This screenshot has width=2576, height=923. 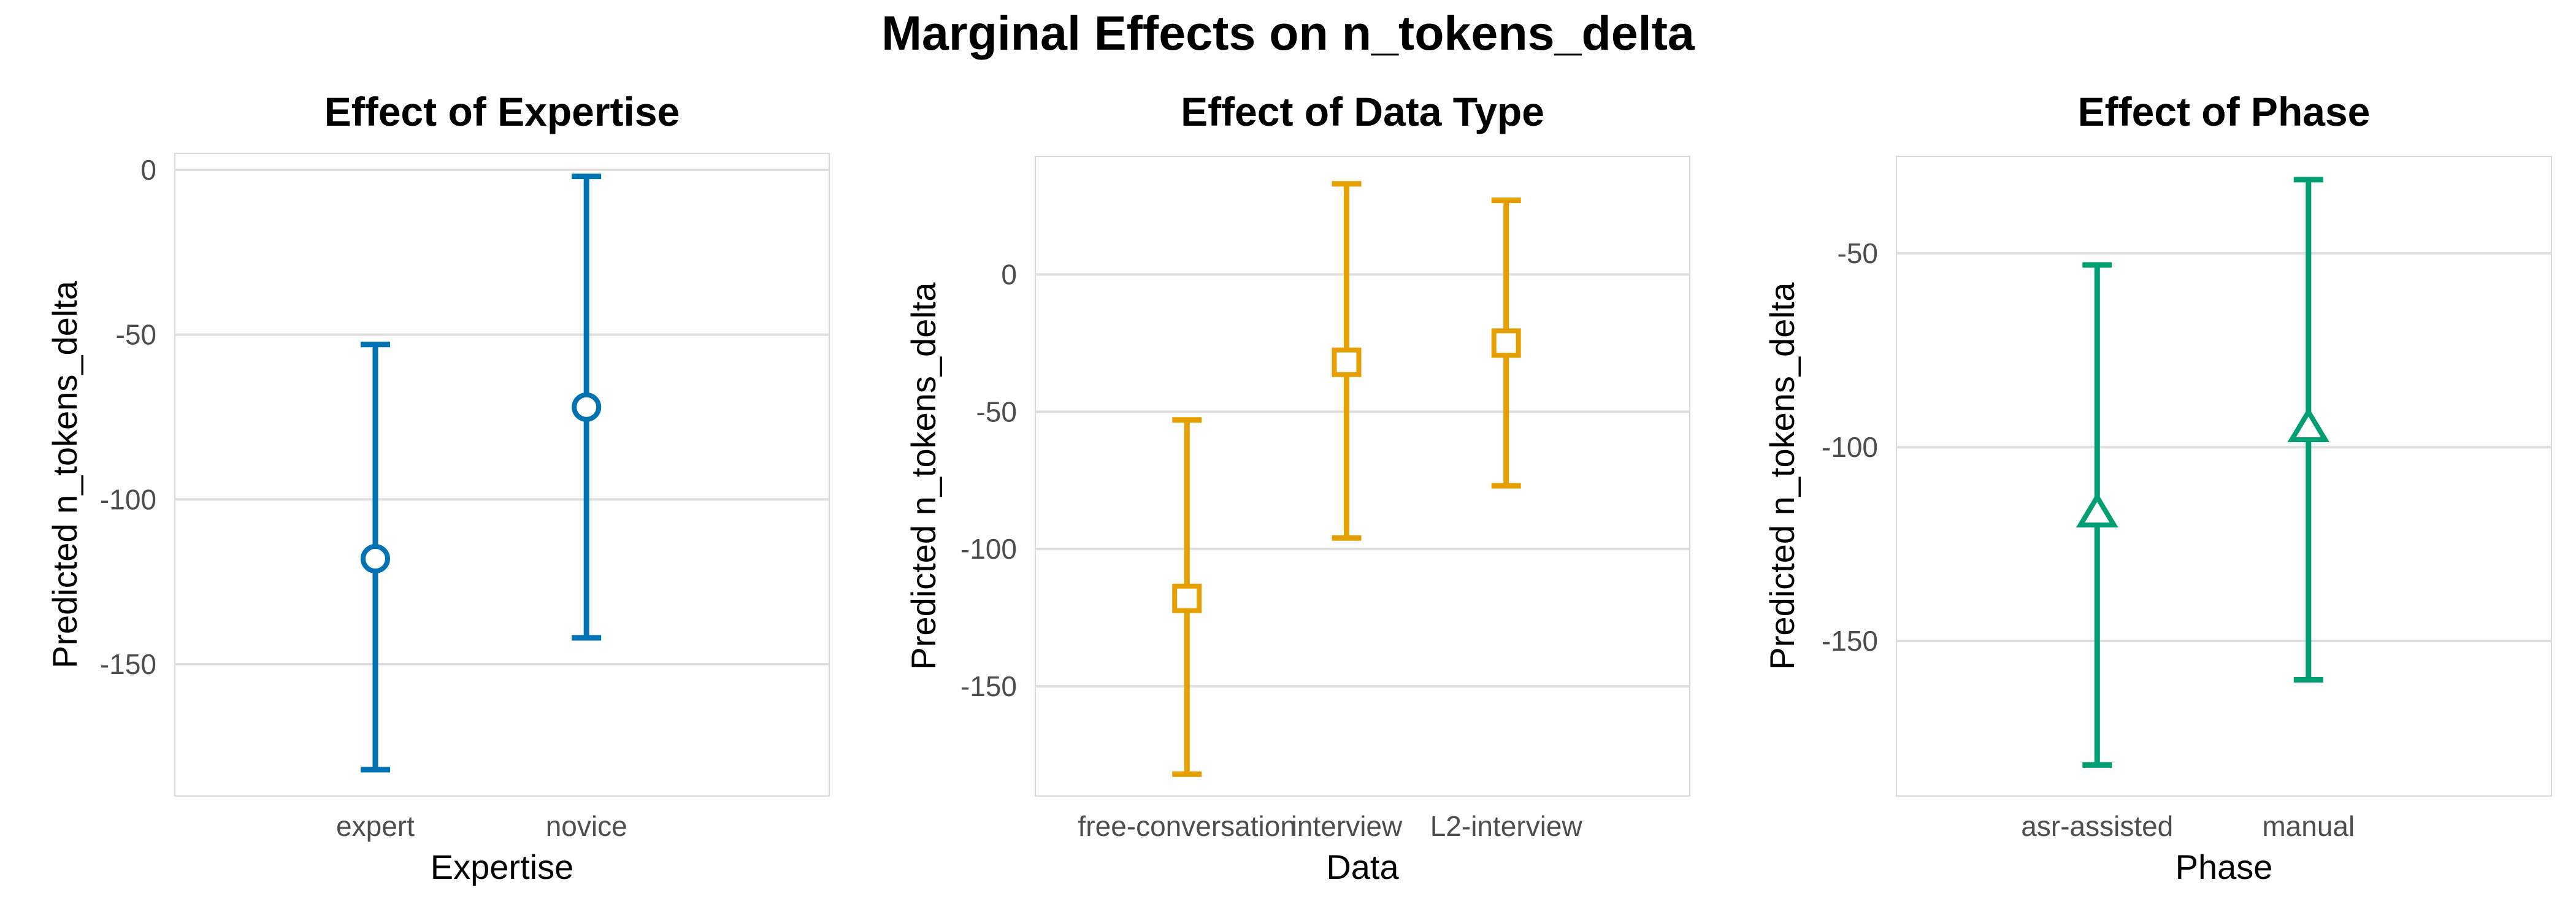 I want to click on x-axis-label: Phase, so click(x=2224, y=867).